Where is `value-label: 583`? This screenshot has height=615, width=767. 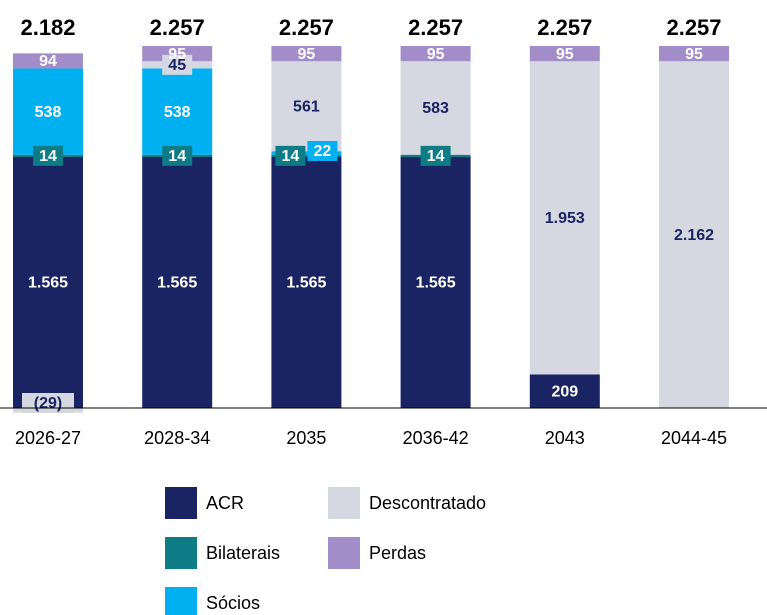
value-label: 583 is located at coordinates (435, 108).